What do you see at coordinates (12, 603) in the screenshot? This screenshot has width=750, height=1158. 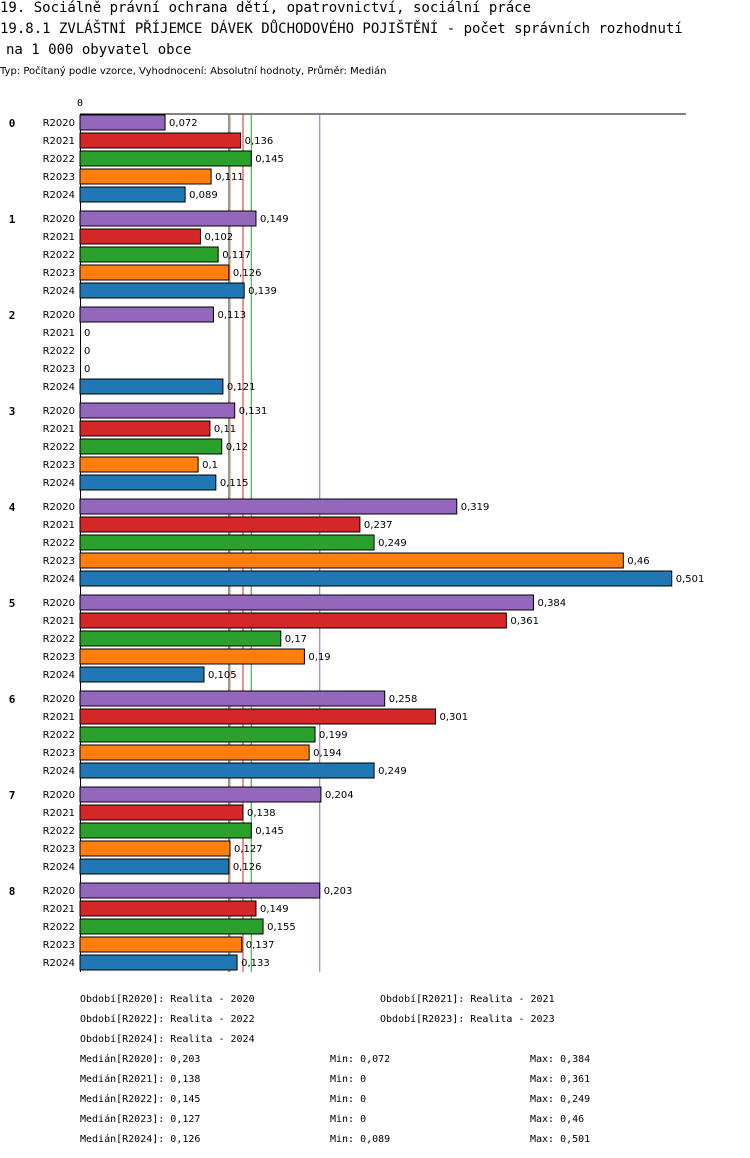 I see `category-label: 5` at bounding box center [12, 603].